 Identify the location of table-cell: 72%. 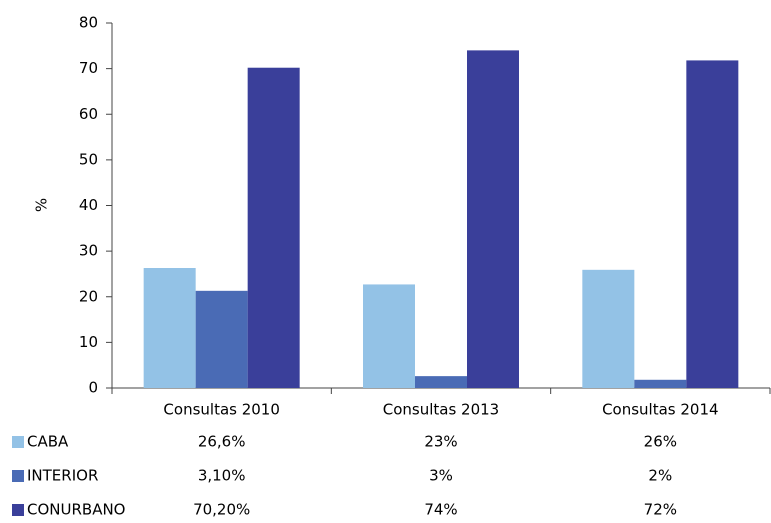
(660, 510).